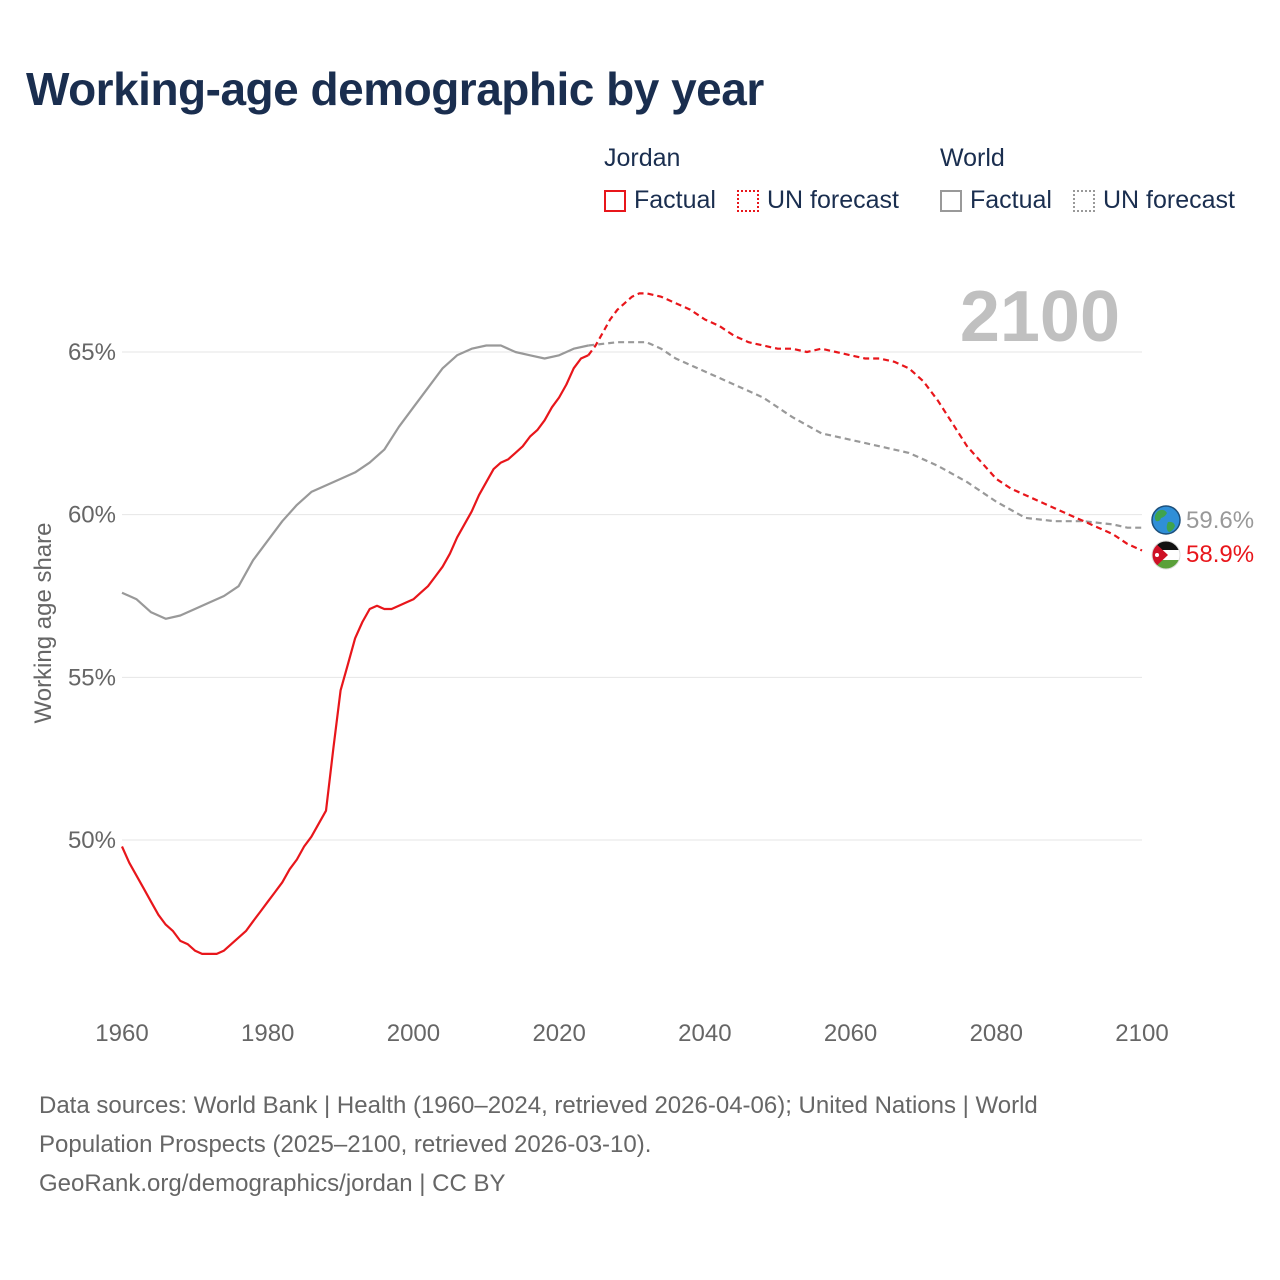  I want to click on y-tick-label: 55%, so click(92, 677).